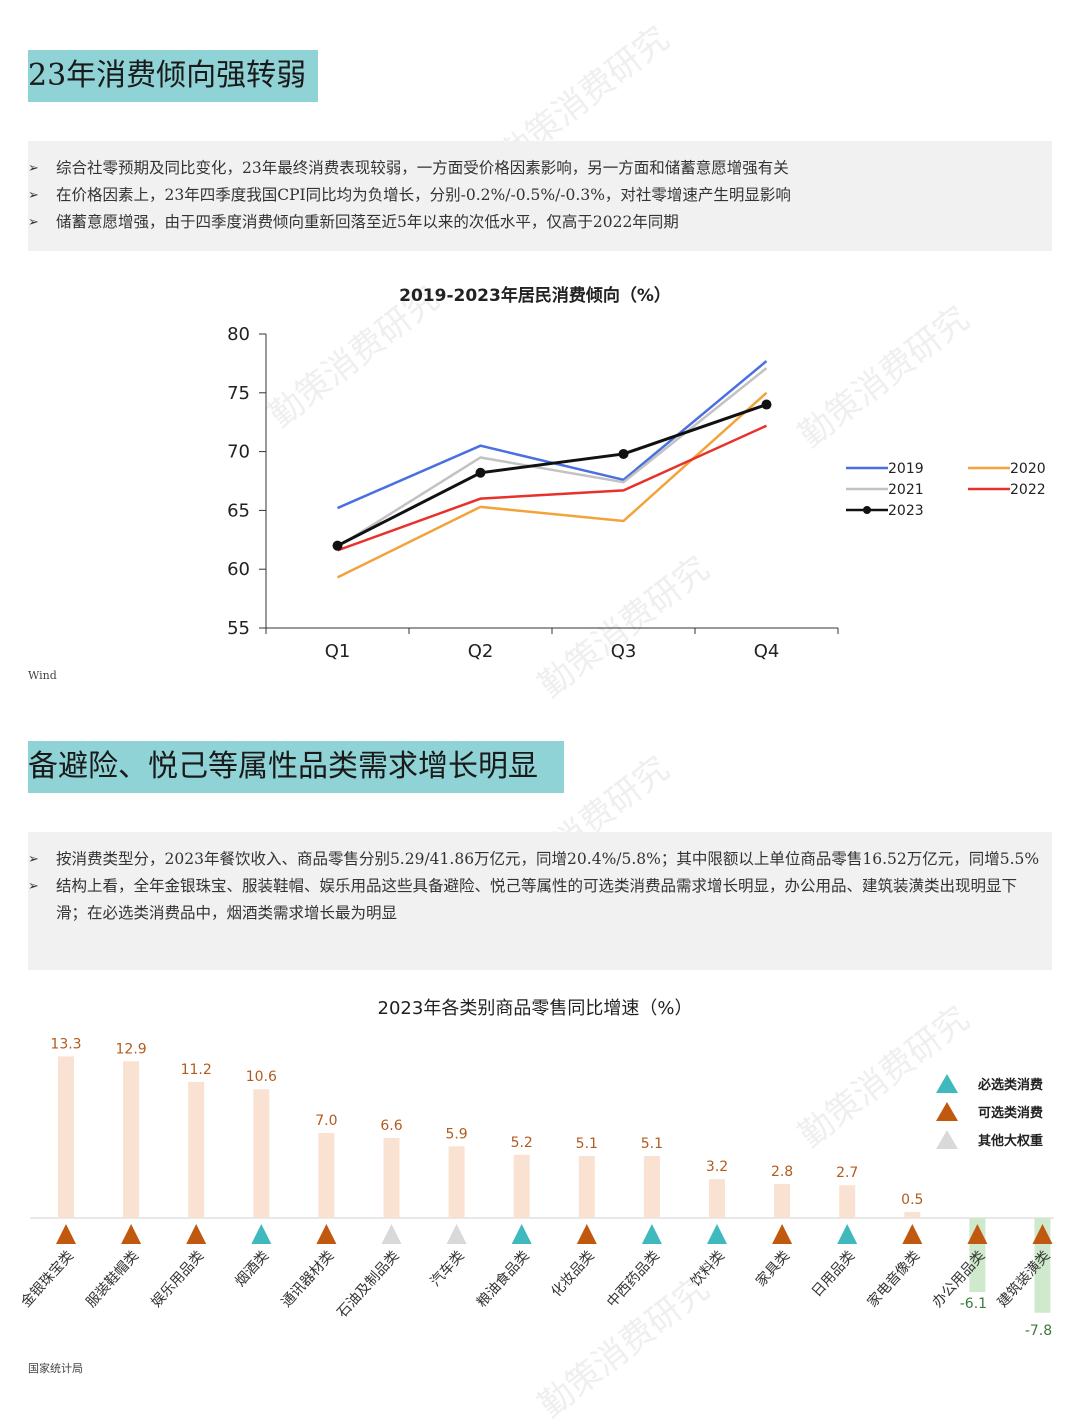 The image size is (1080, 1427). I want to click on y-tick-label: 75, so click(238, 393).